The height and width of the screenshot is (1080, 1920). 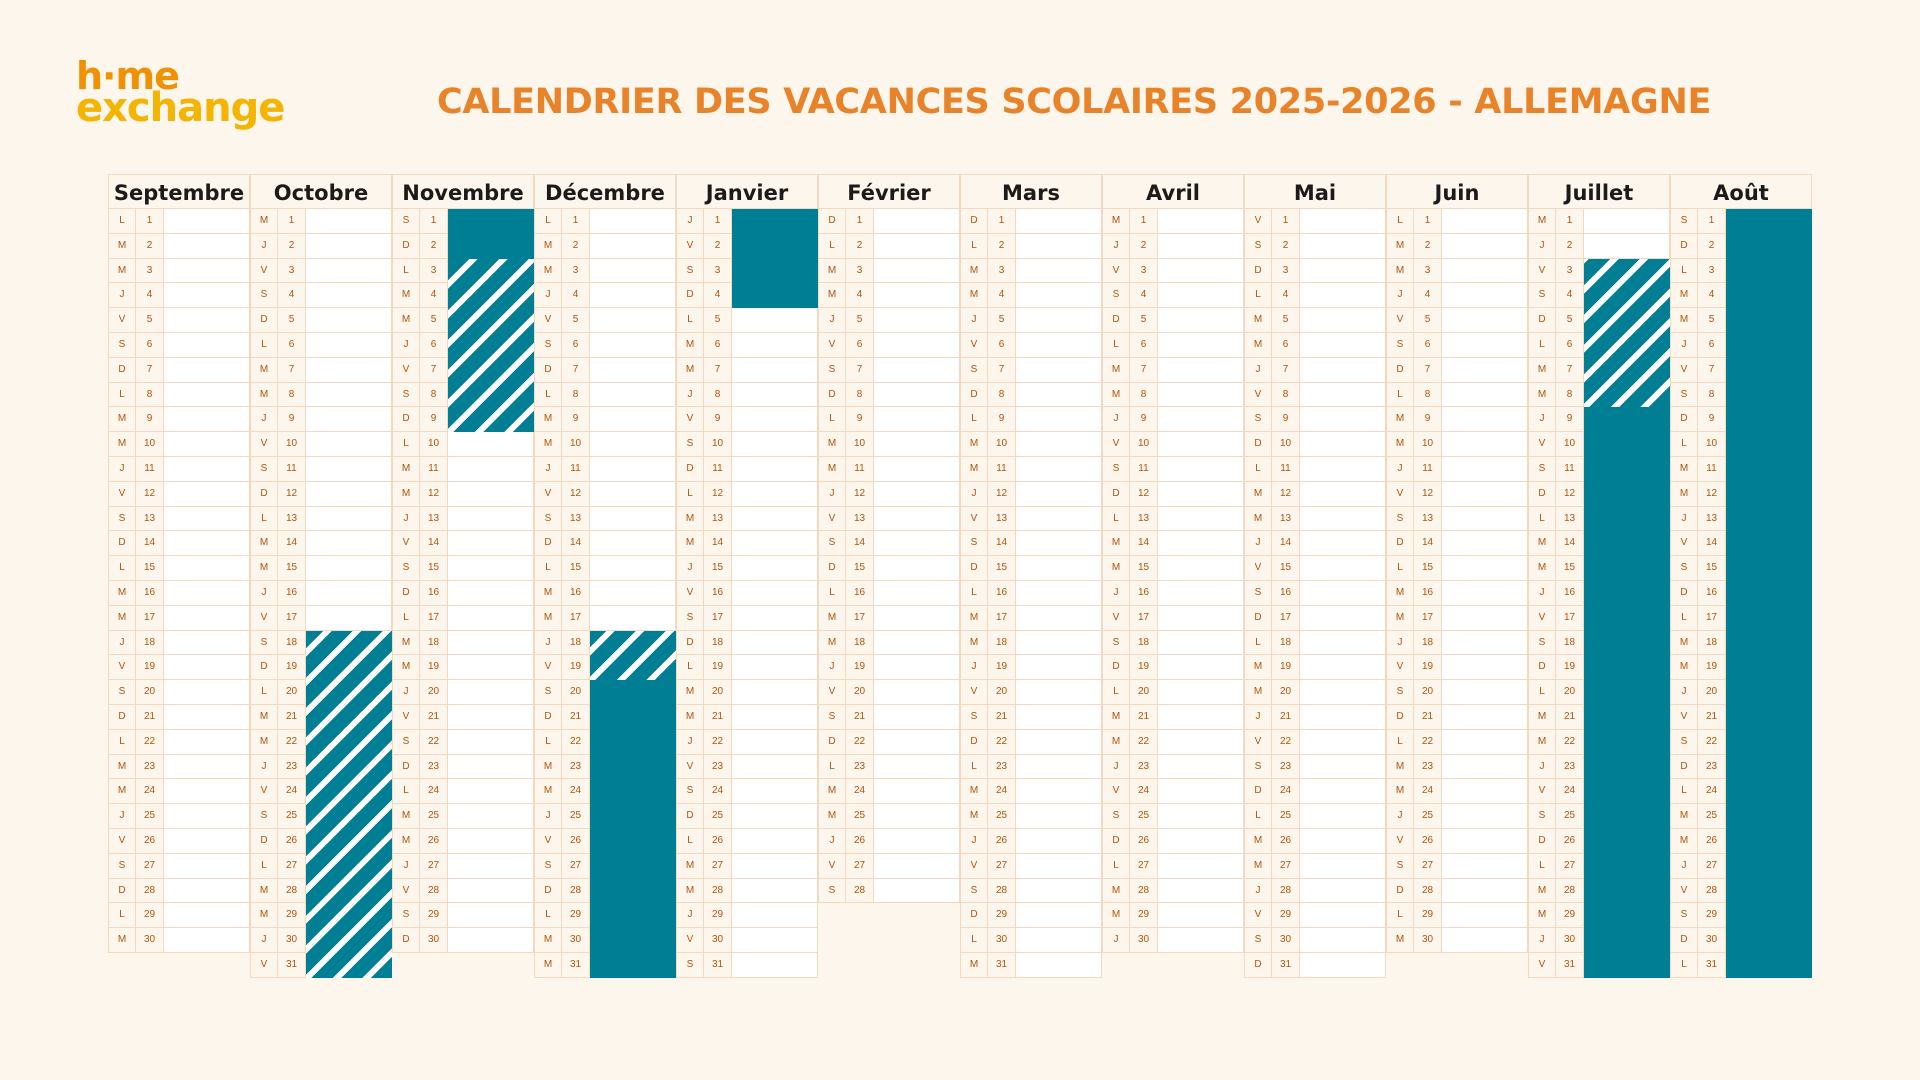 I want to click on day-number: 27, so click(x=292, y=865).